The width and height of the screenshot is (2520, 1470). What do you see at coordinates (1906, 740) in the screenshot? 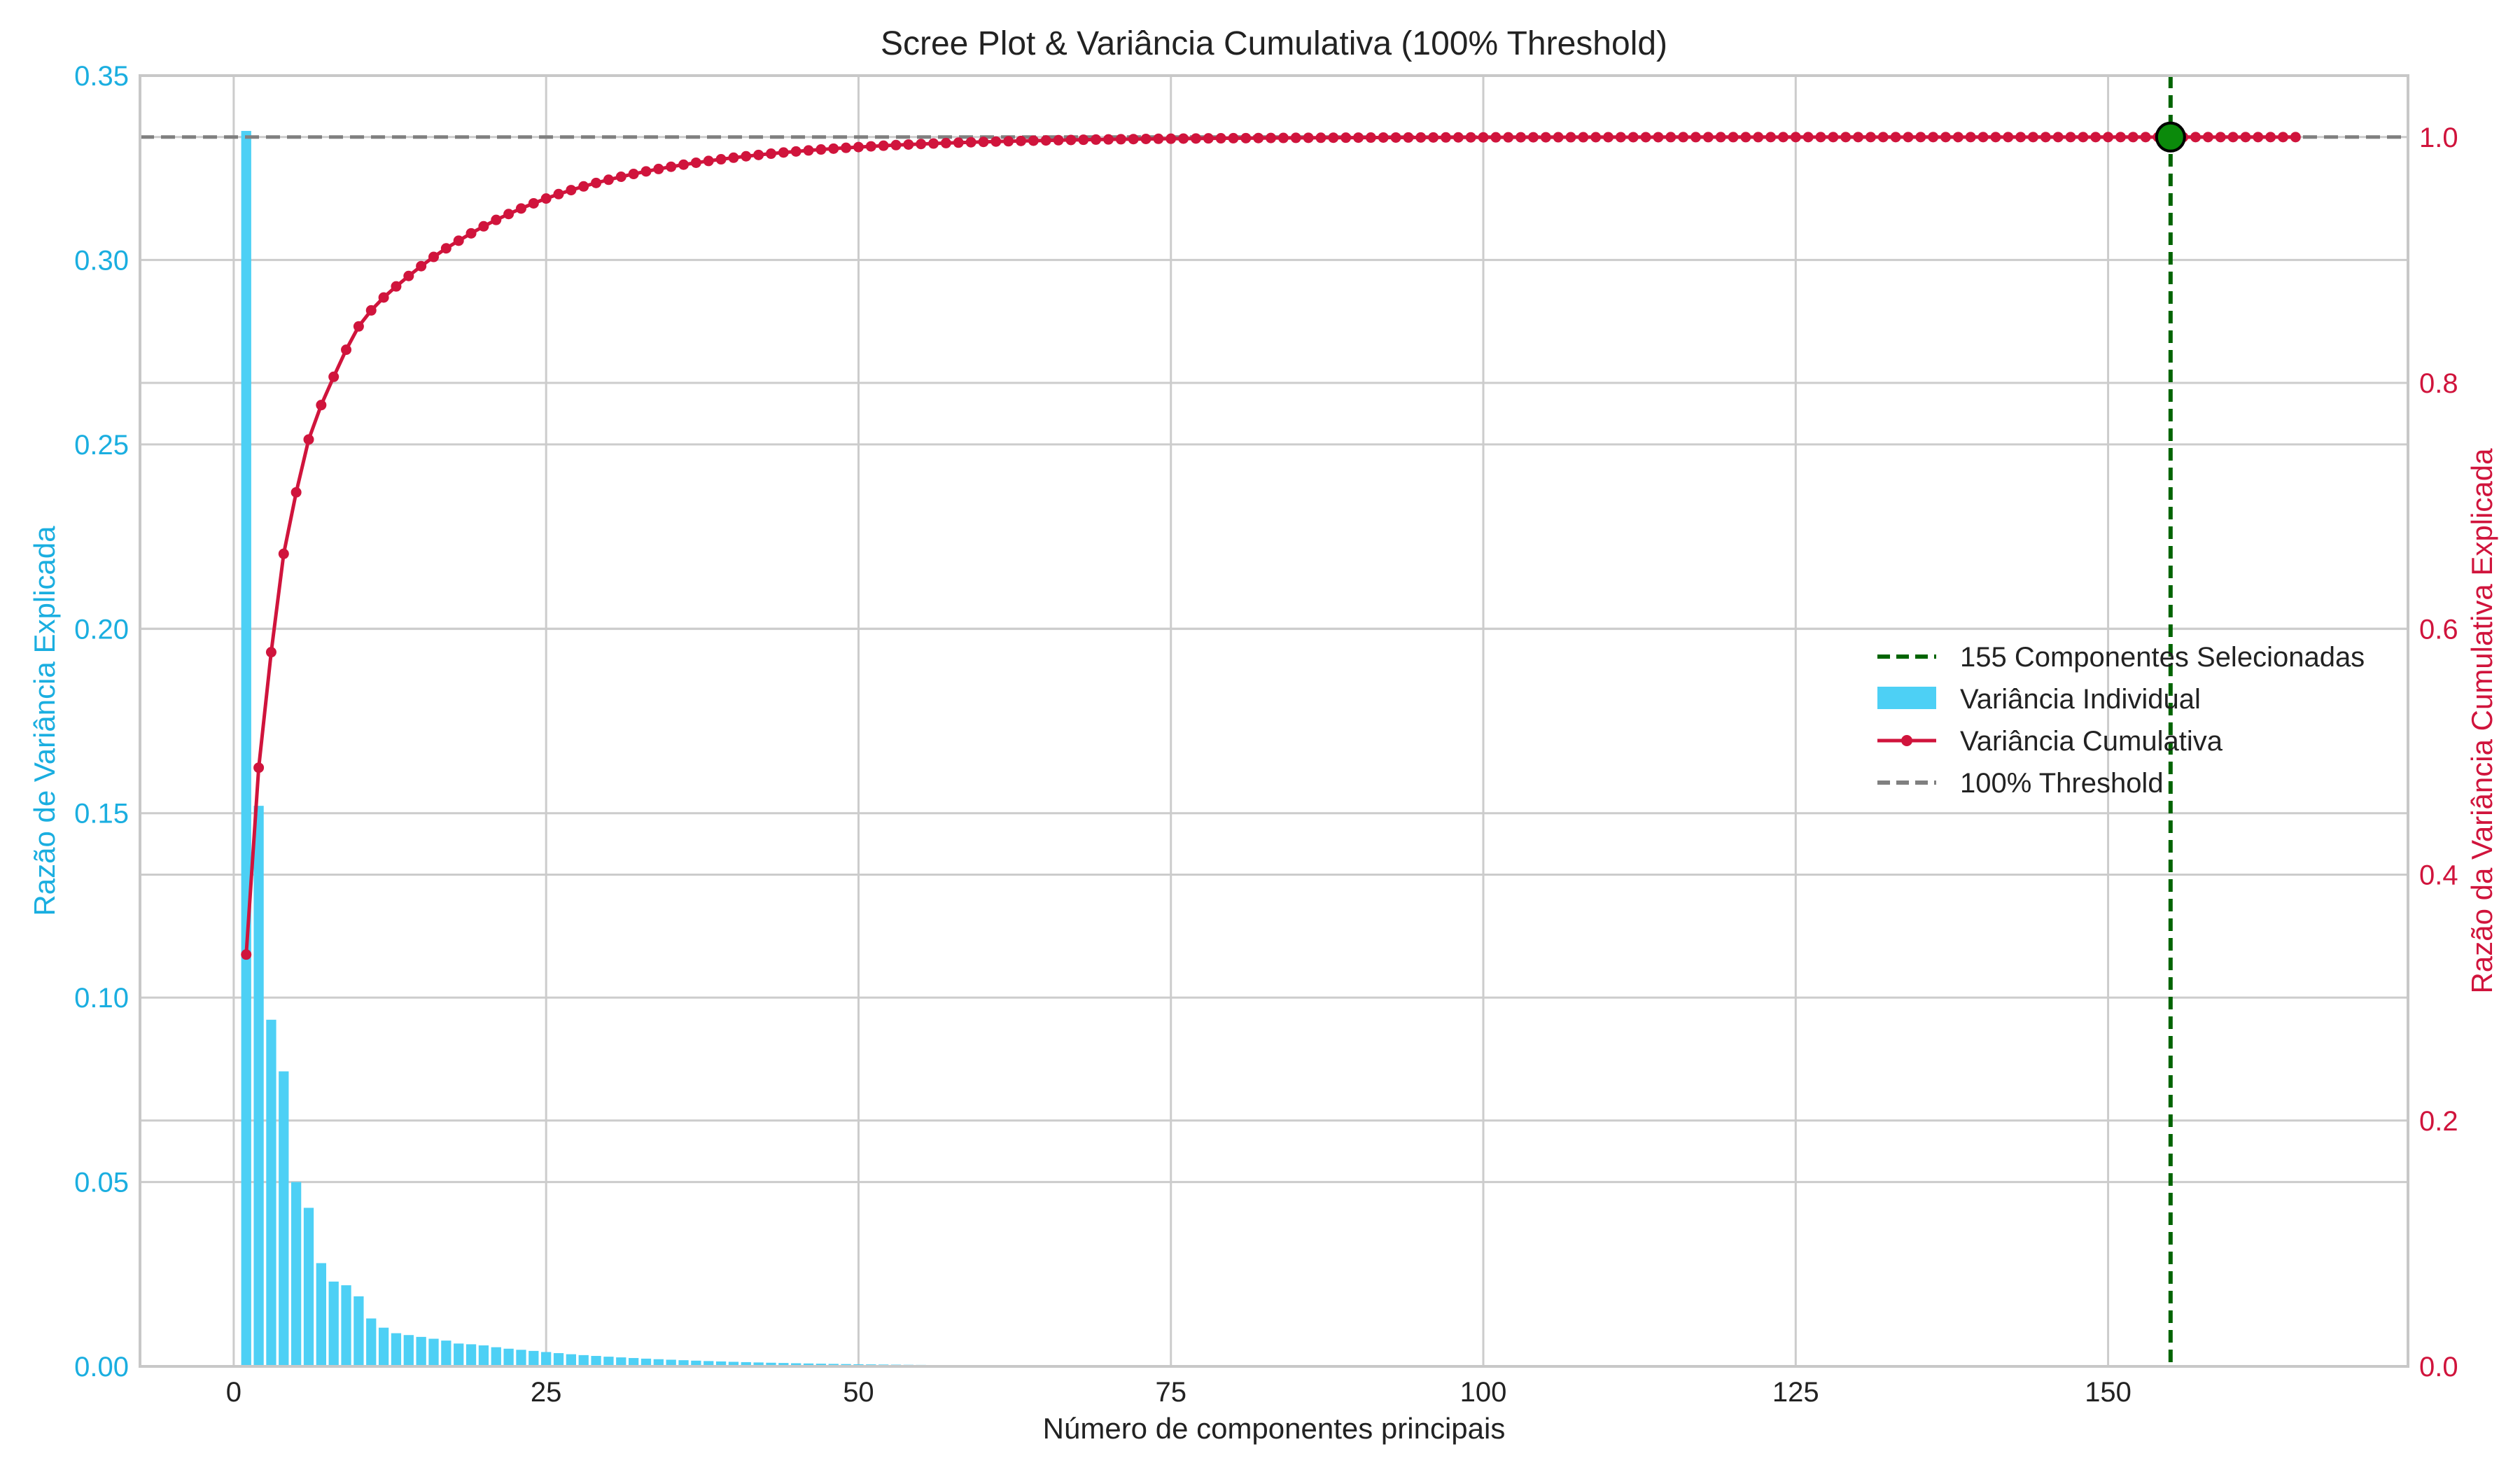
I see `legend-line-marker-icon` at bounding box center [1906, 740].